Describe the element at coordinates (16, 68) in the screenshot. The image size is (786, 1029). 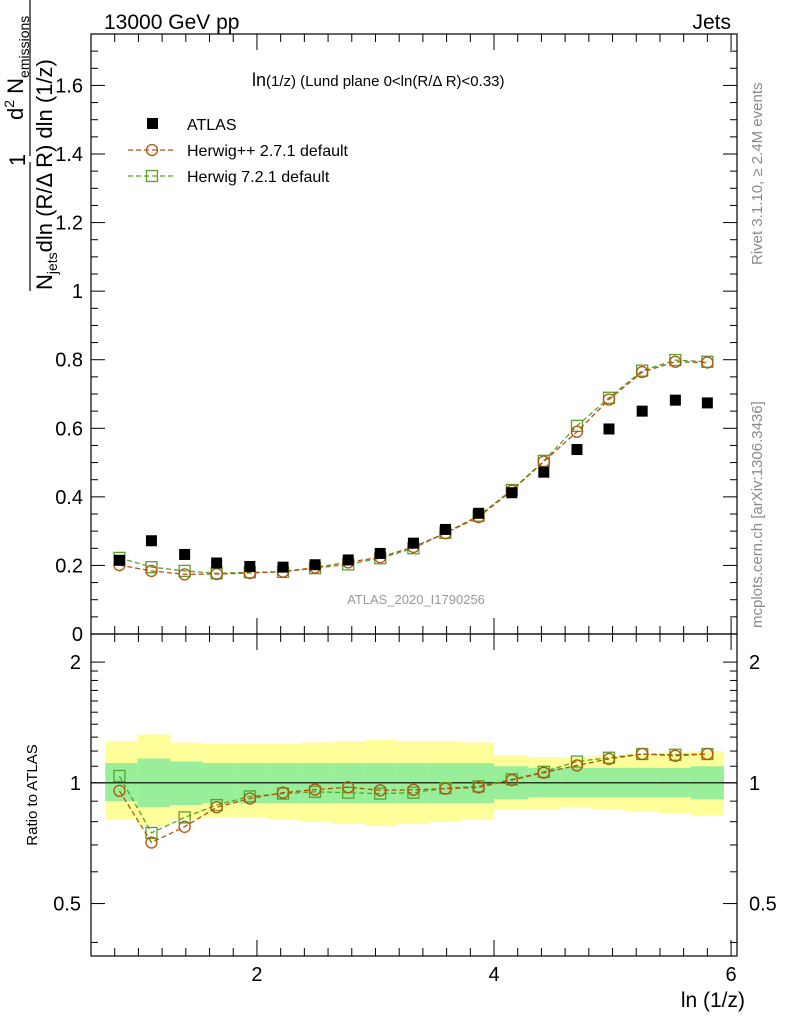
I see `ylabel-numerator-2: d2 Nemissions` at that location.